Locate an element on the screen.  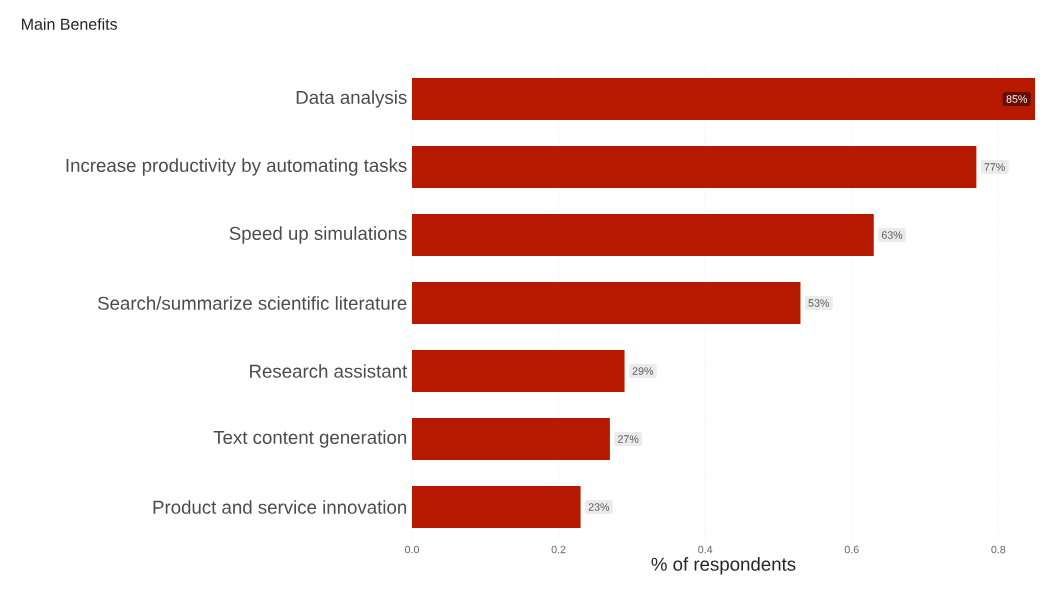
x-tick-label: 0.8 is located at coordinates (998, 549).